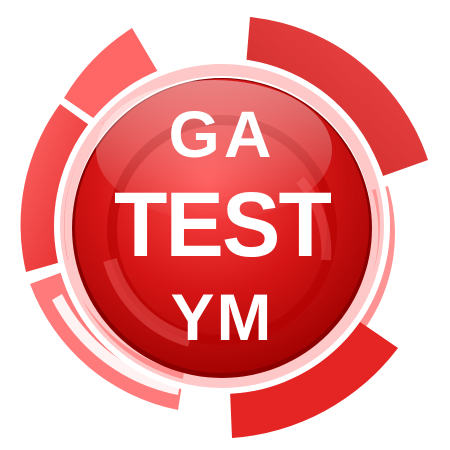 This screenshot has height=450, width=450. I want to click on arc-segment-top-left, so click(111, 76).